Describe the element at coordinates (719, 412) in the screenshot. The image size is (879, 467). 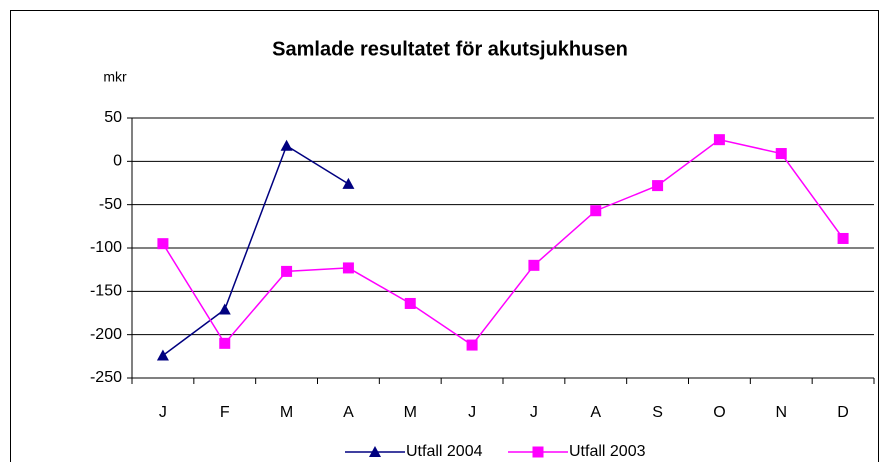
I see `x-tick-label: O` at that location.